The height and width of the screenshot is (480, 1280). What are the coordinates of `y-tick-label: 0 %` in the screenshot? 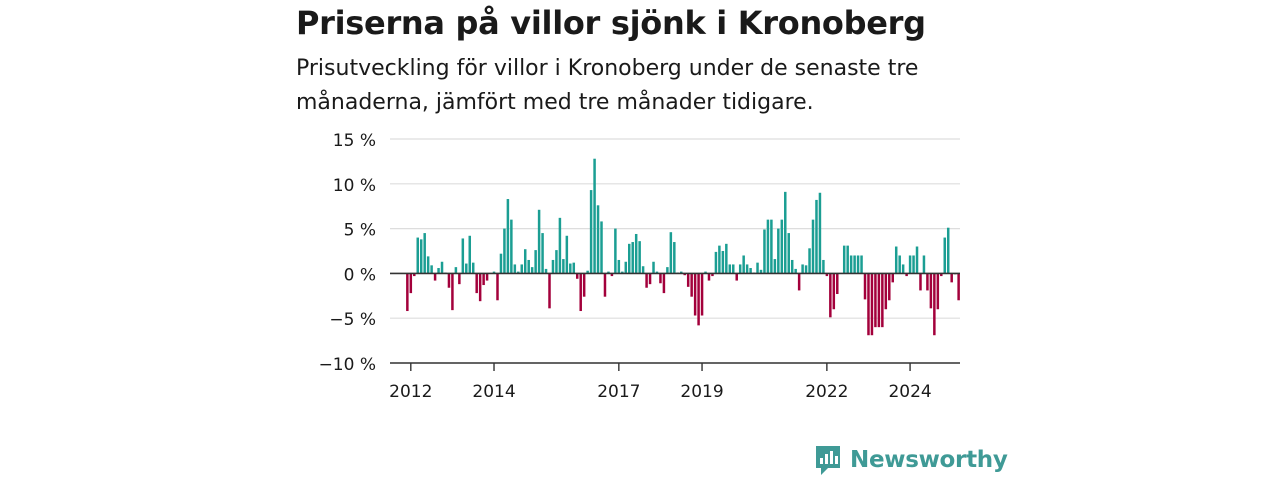 It's located at (360, 275).